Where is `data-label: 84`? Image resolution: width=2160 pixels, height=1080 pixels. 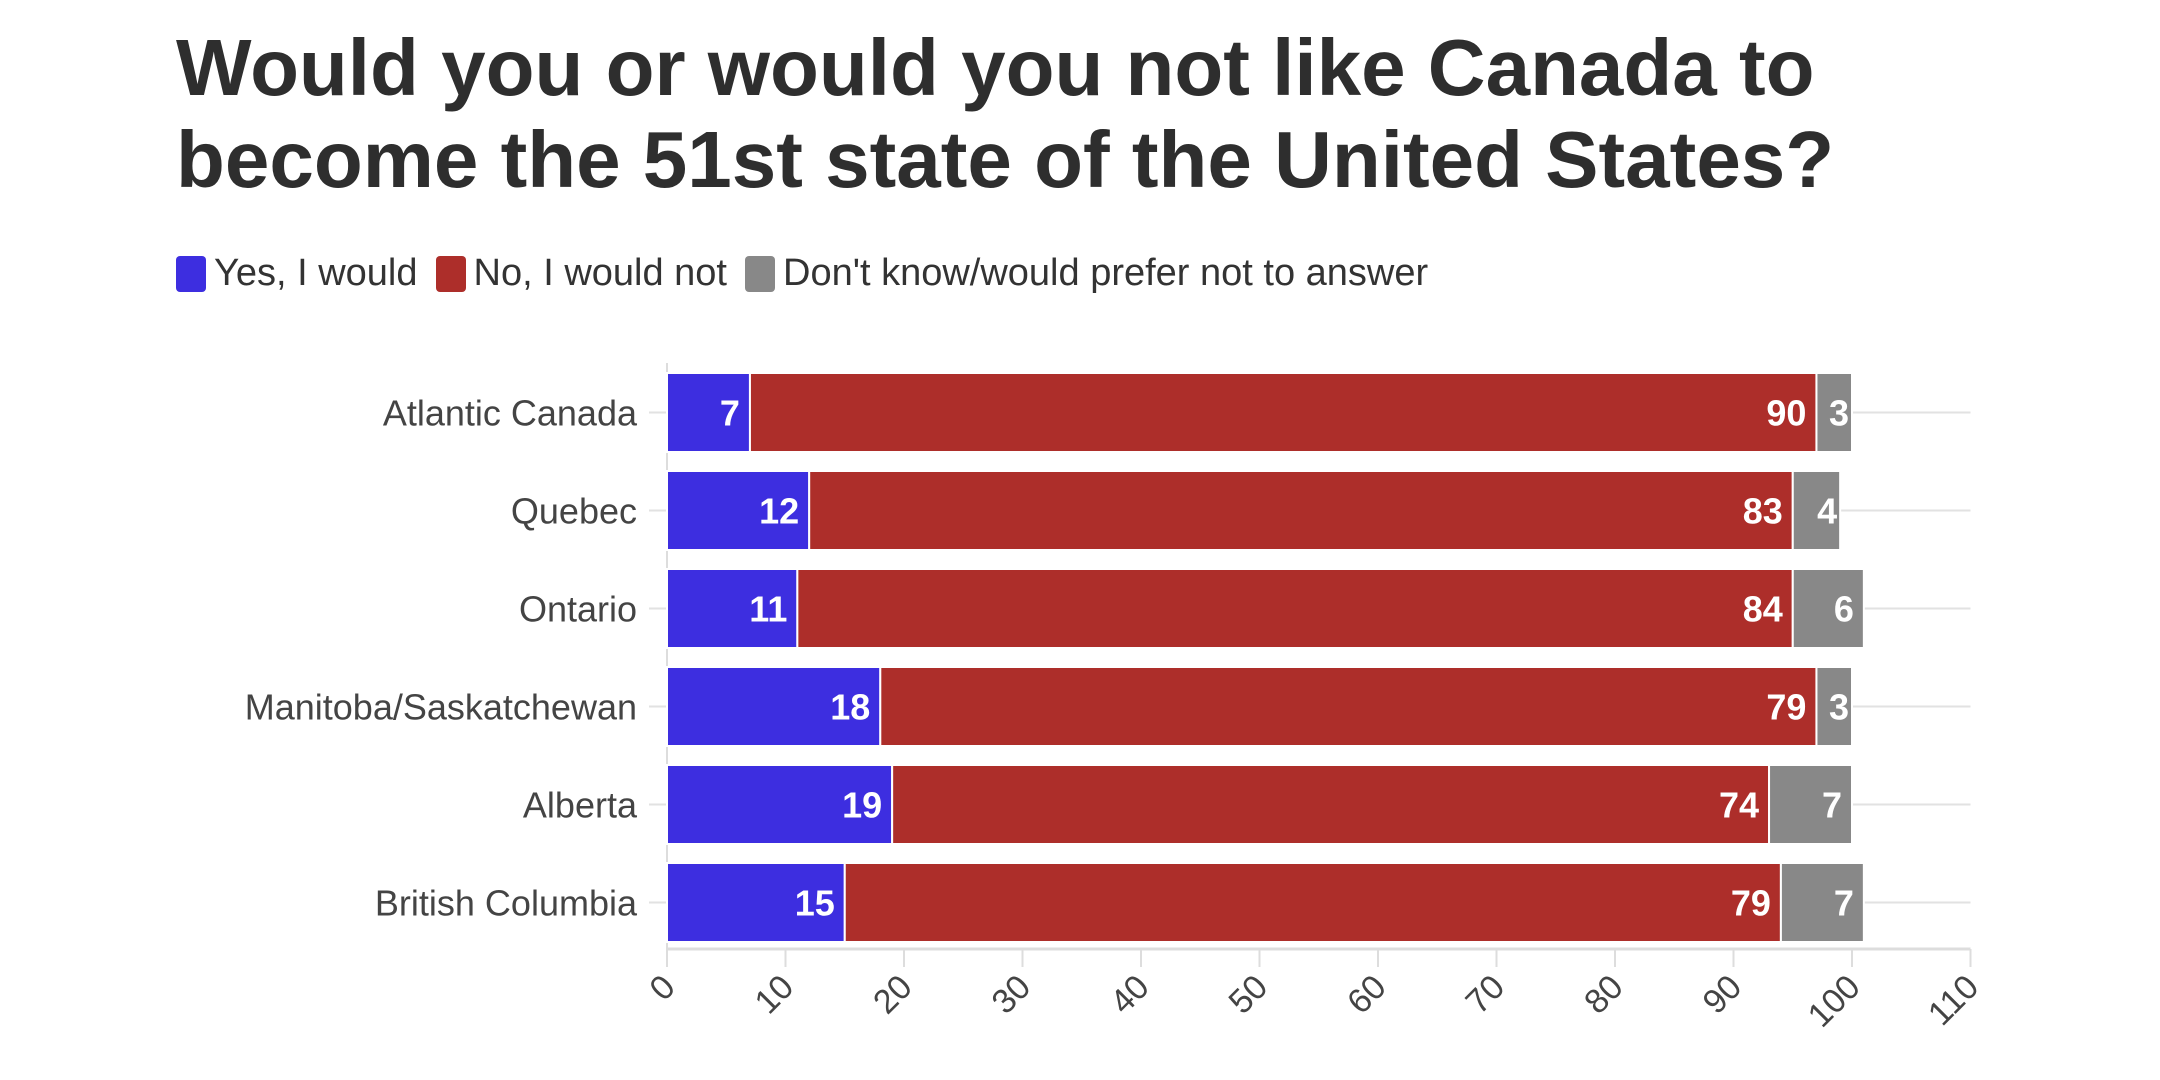
data-label: 84 is located at coordinates (1763, 609).